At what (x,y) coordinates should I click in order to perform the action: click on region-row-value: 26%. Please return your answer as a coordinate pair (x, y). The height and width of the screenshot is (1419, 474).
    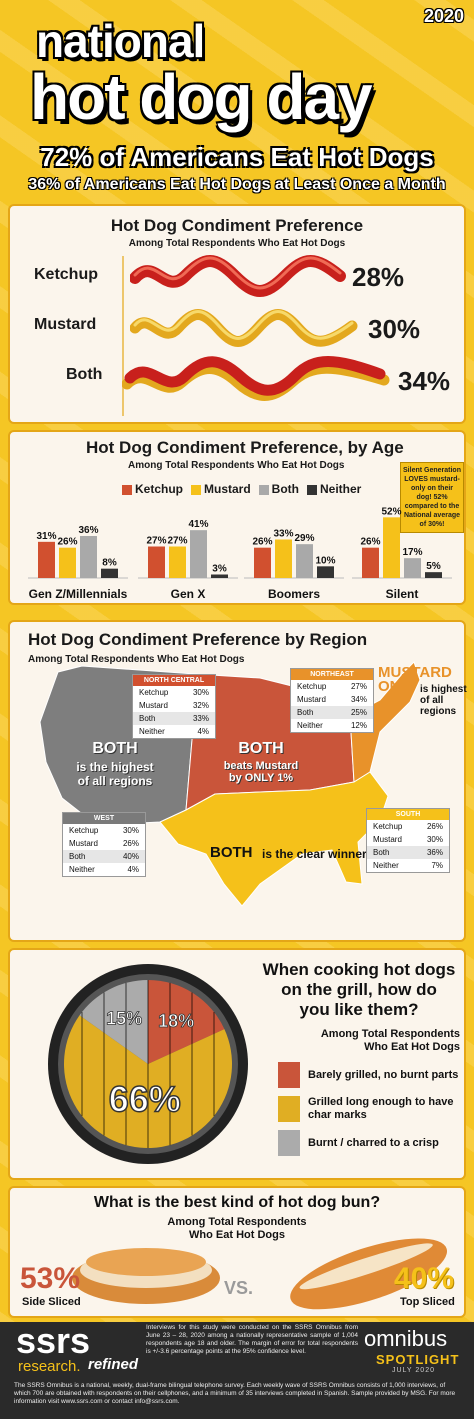
    Looking at the image, I should click on (130, 843).